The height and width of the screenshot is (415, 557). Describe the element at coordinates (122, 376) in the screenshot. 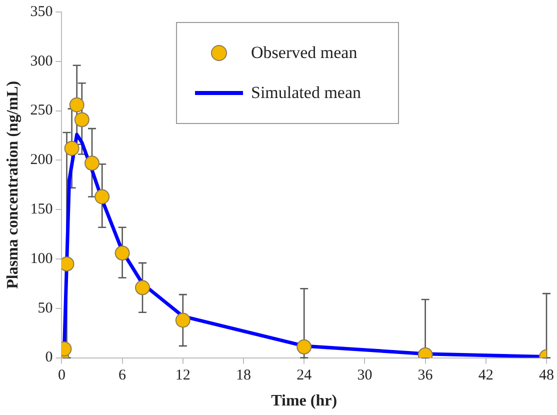

I see `x-tick-label: 6` at that location.